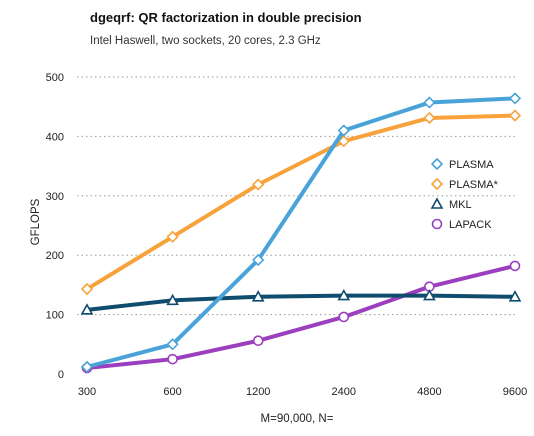 The image size is (534, 436). I want to click on legend: PLASMA PLASMA* MKL LAPACK, so click(464, 194).